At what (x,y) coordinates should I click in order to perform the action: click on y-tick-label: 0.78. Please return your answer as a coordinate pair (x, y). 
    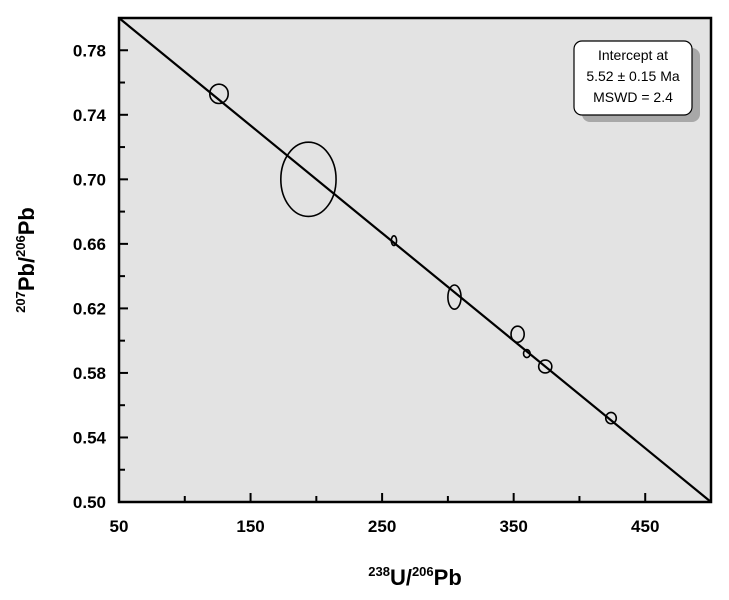
    Looking at the image, I should click on (89, 50).